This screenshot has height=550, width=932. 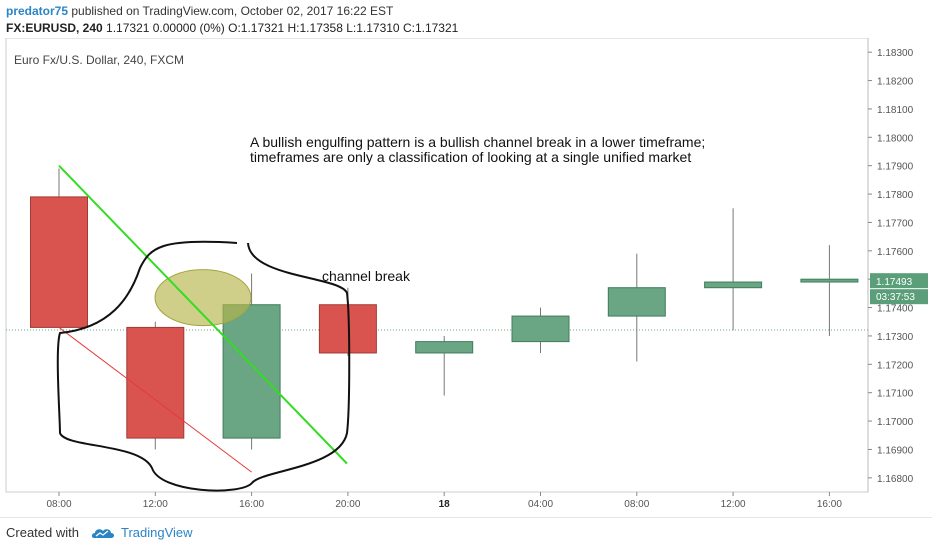 What do you see at coordinates (54, 28) in the screenshot?
I see `symbol-label: FX:EURUSD, 240` at bounding box center [54, 28].